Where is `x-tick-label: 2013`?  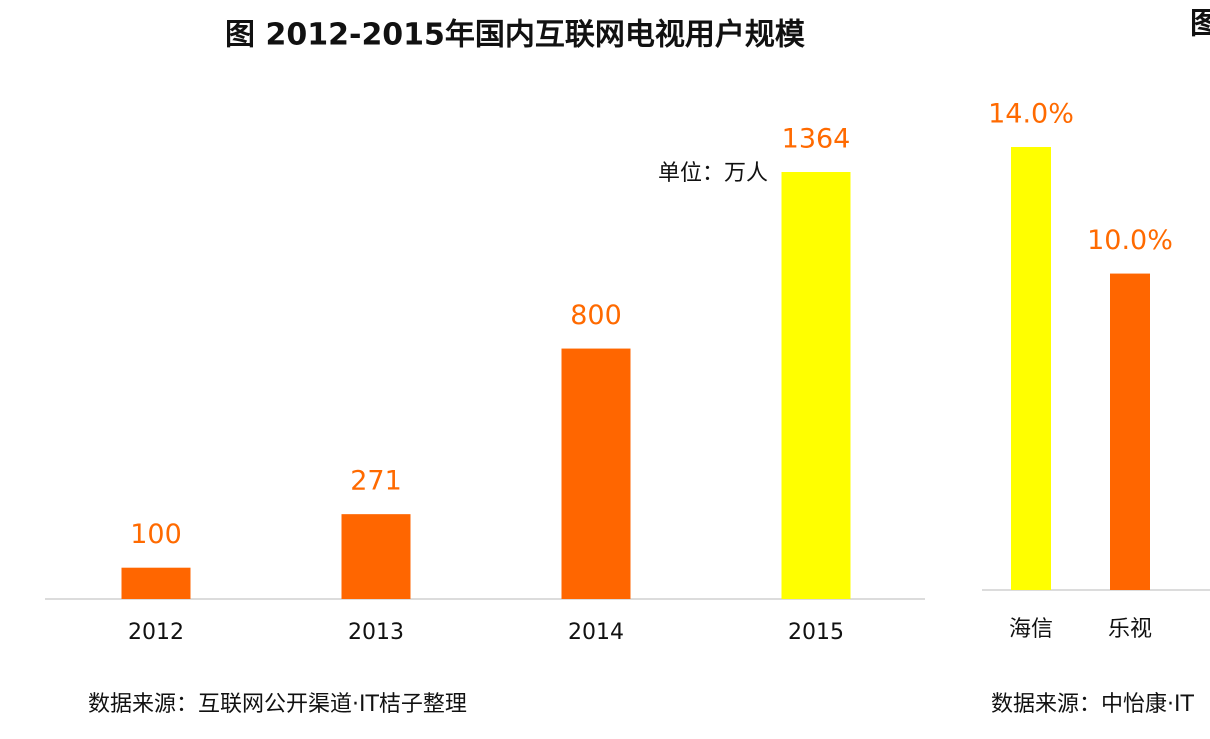 x-tick-label: 2013 is located at coordinates (376, 632).